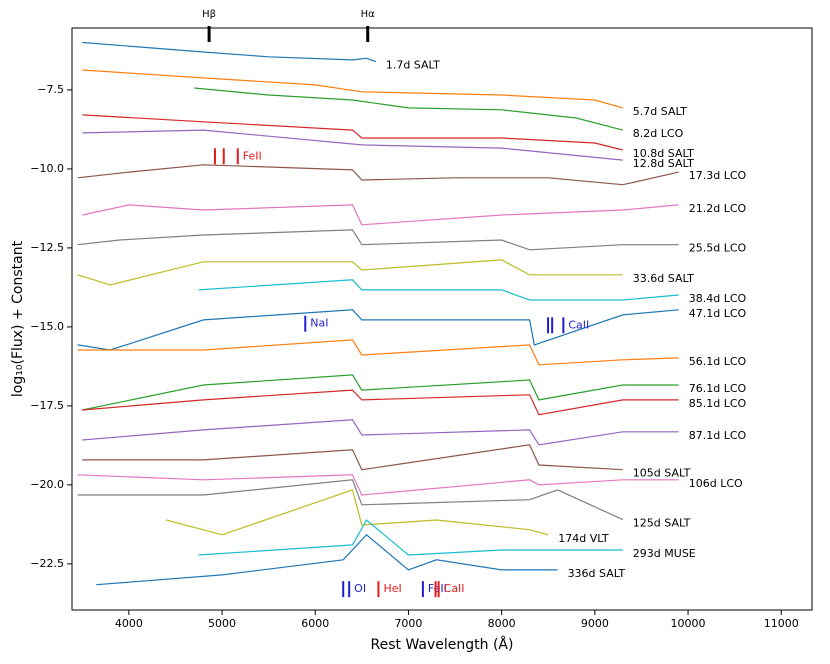 The width and height of the screenshot is (830, 664). What do you see at coordinates (718, 298) in the screenshot?
I see `series-label: 38.4d LCO` at bounding box center [718, 298].